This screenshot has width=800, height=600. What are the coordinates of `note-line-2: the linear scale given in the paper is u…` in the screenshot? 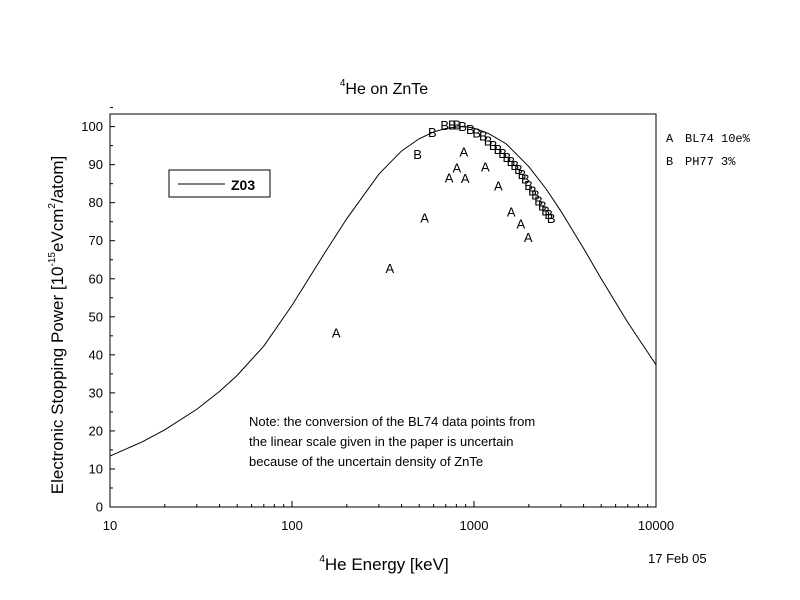 It's located at (381, 441).